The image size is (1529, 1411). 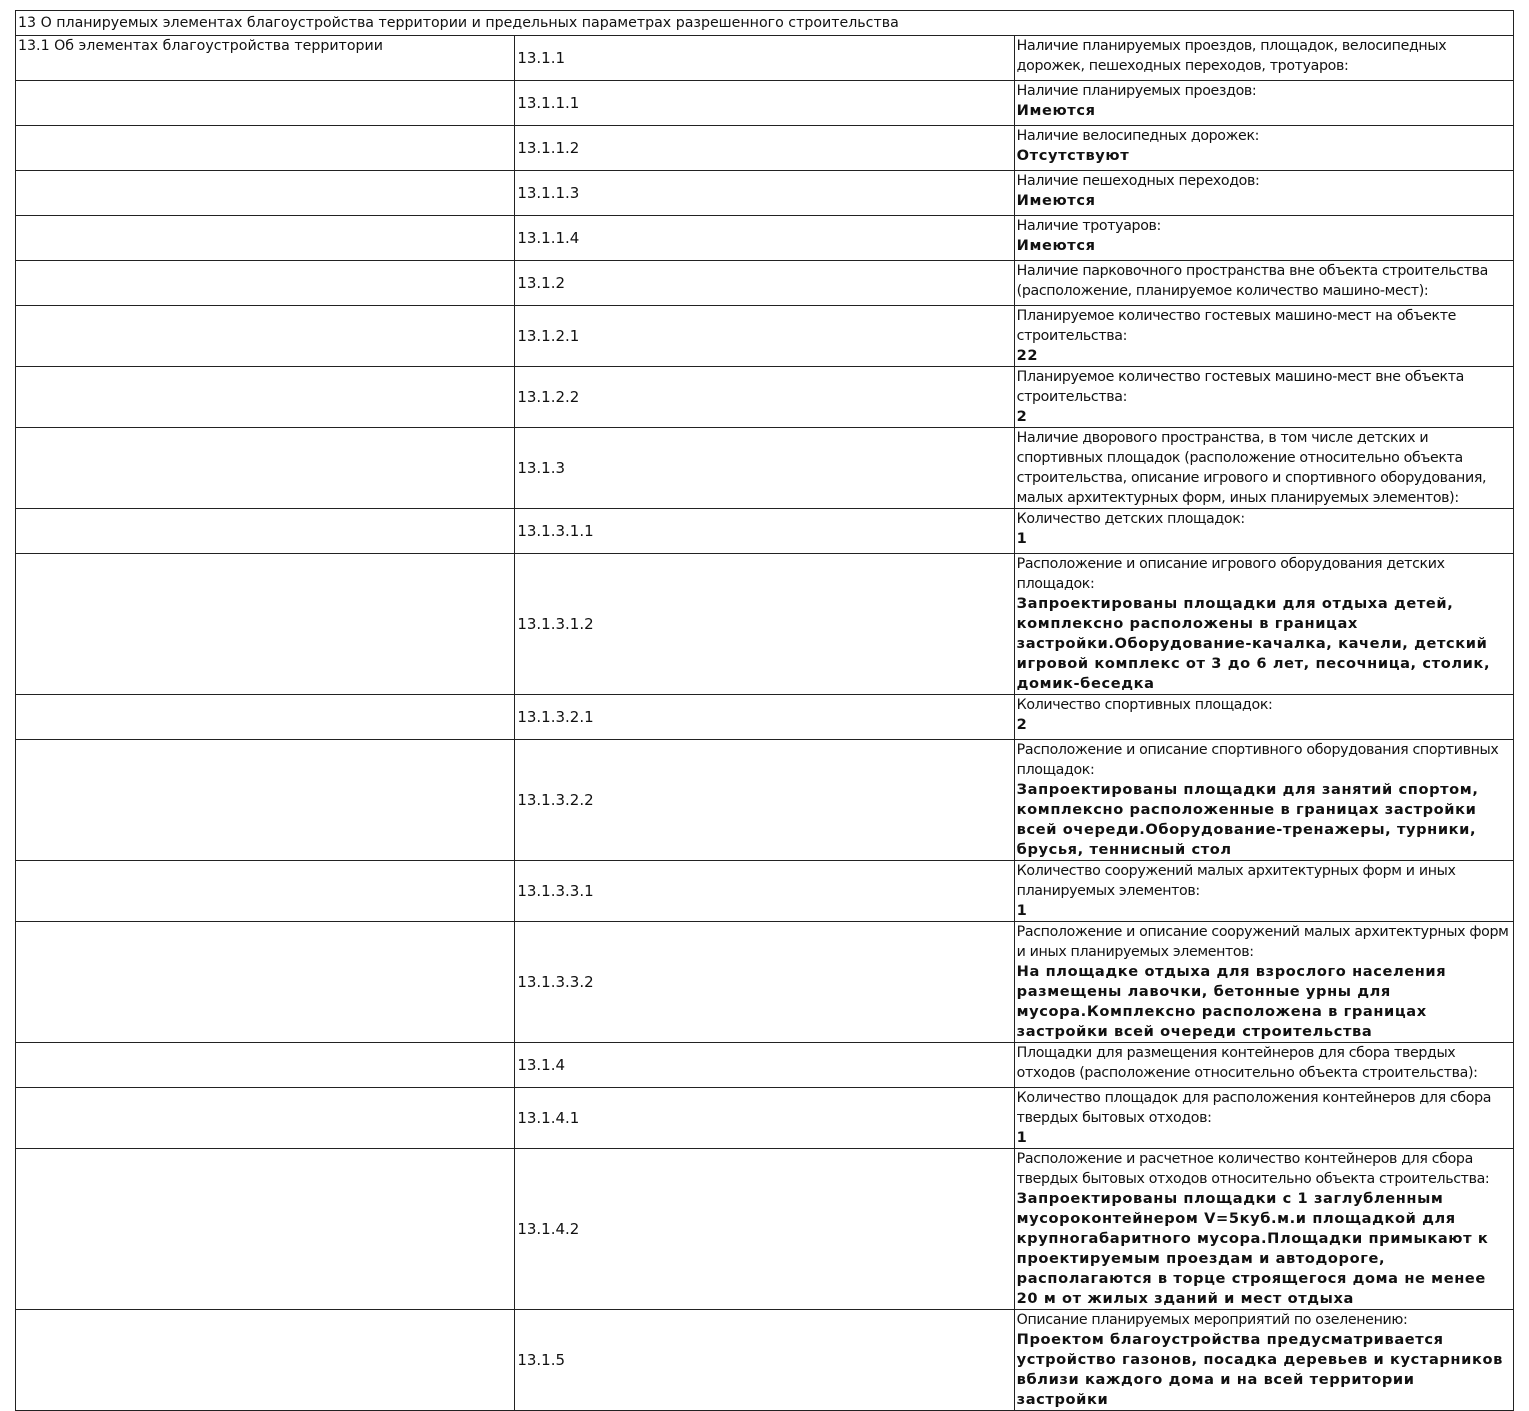 What do you see at coordinates (1138, 136) in the screenshot?
I see `item-label: Наличие велосипедных дорожек:` at bounding box center [1138, 136].